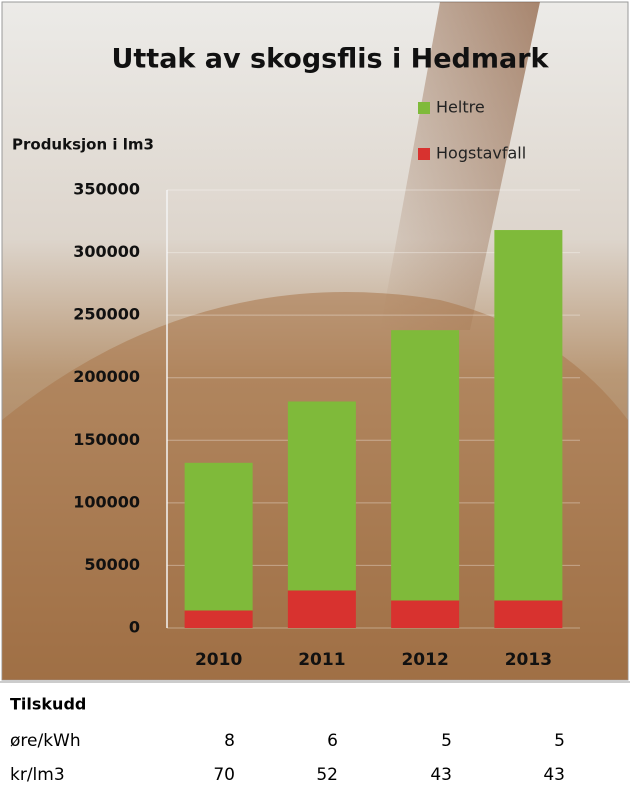  Describe the element at coordinates (48, 704) in the screenshot. I see `table-header: Tilskudd` at that location.